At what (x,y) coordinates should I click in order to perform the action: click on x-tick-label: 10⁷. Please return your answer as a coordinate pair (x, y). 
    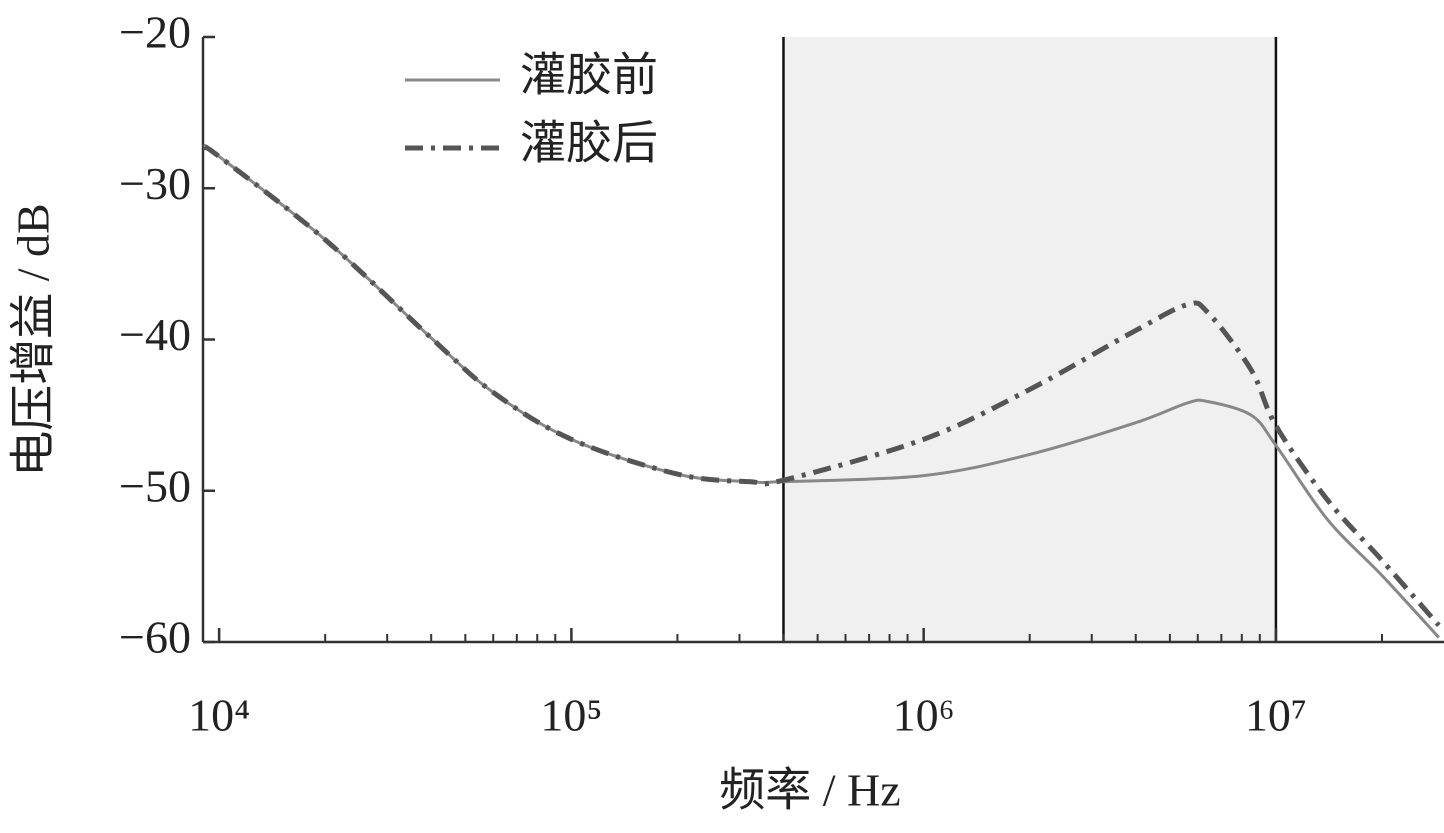
    Looking at the image, I should click on (1276, 715).